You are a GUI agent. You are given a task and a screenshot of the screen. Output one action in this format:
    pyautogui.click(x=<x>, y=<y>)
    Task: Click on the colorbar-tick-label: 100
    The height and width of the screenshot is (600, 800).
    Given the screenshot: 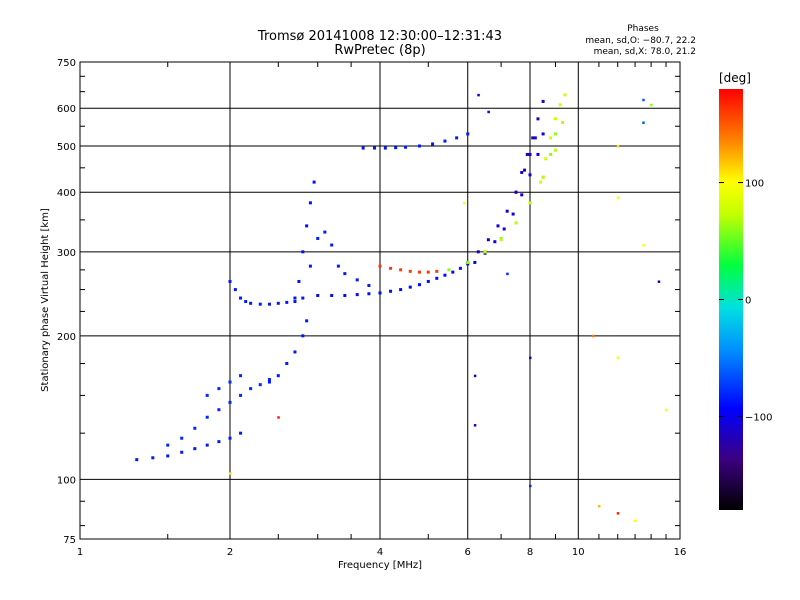 What is the action you would take?
    pyautogui.click(x=754, y=184)
    